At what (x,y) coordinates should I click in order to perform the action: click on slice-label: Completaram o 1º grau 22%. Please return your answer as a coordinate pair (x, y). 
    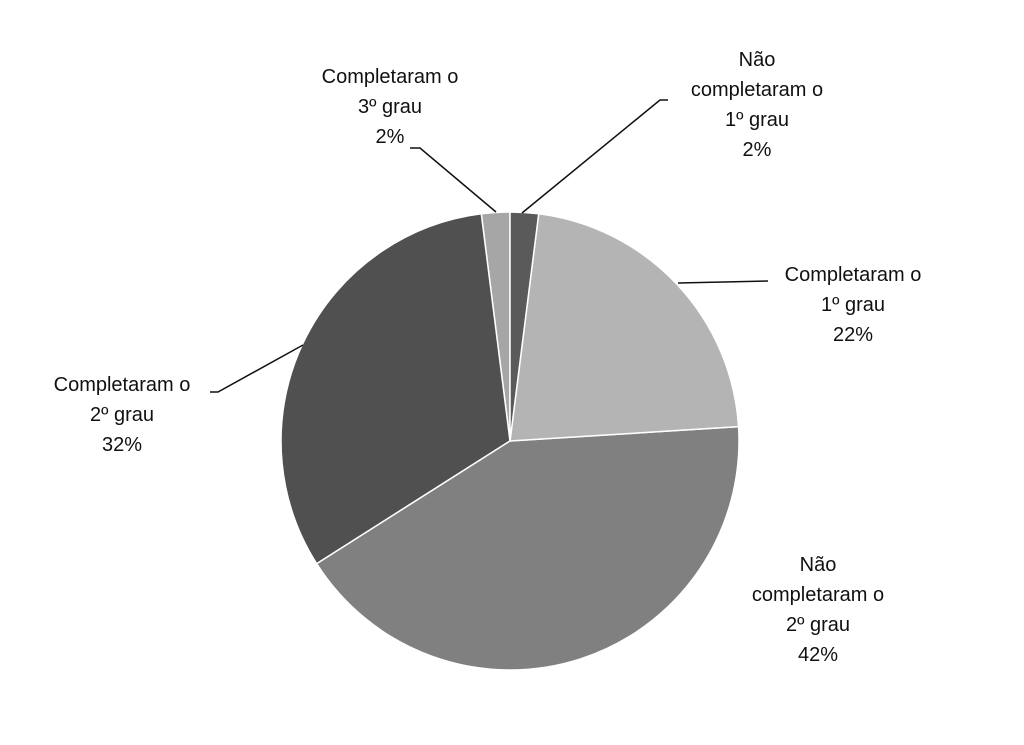
    Looking at the image, I should click on (853, 305).